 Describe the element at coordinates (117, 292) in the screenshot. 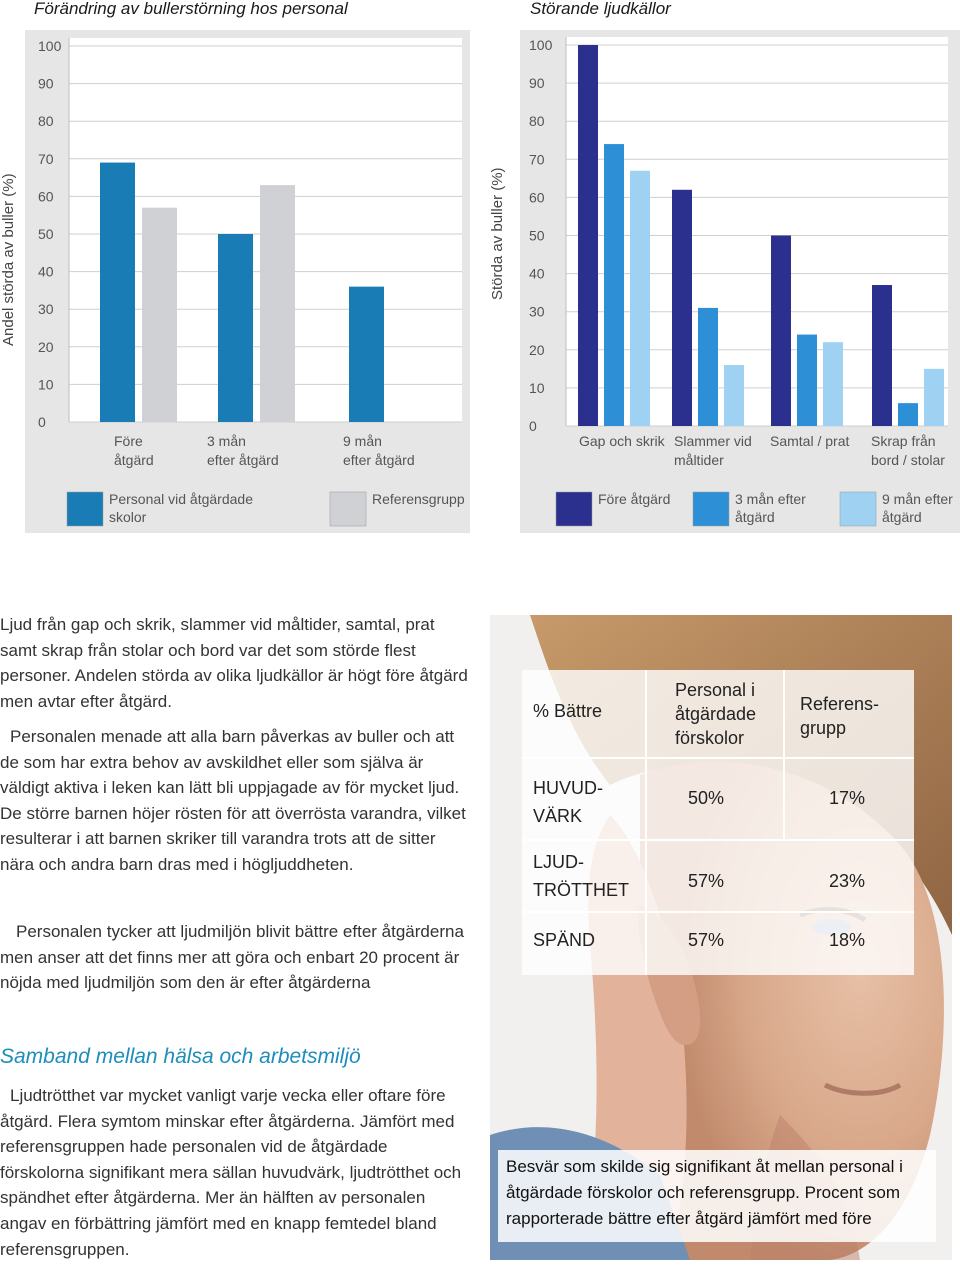

I see `bar-personal-vid-åtgärdade-skolor-0` at that location.